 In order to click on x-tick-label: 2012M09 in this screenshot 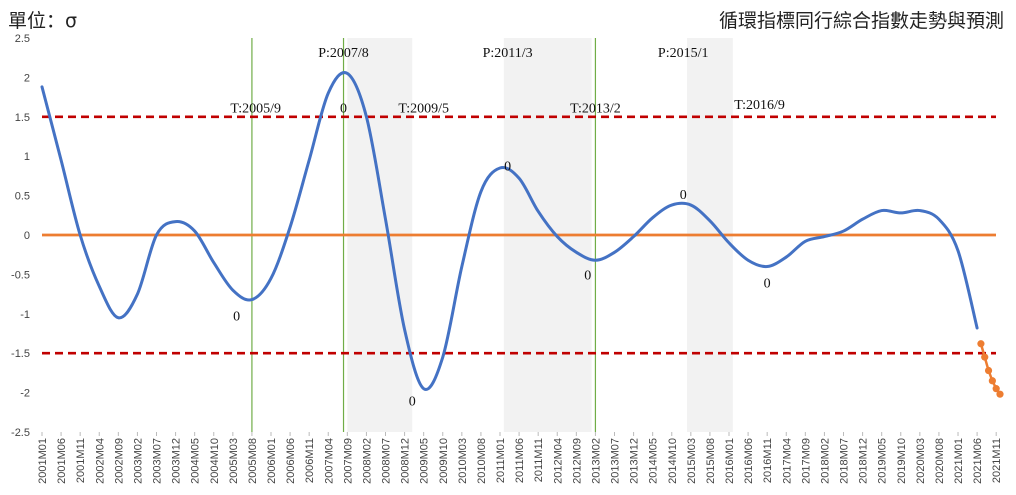, I will do `click(577, 461)`.